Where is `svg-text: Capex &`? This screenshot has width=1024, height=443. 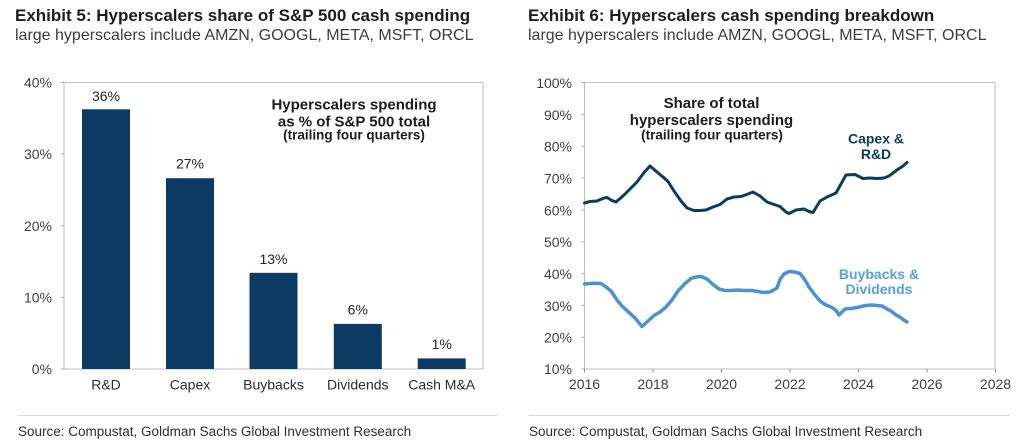
svg-text: Capex & is located at coordinates (876, 139).